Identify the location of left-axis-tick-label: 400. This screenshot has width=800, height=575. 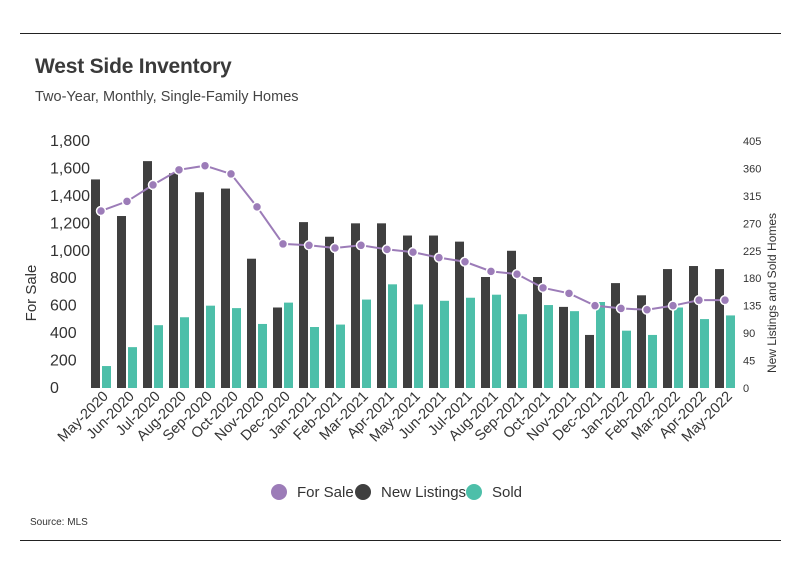
(63, 333).